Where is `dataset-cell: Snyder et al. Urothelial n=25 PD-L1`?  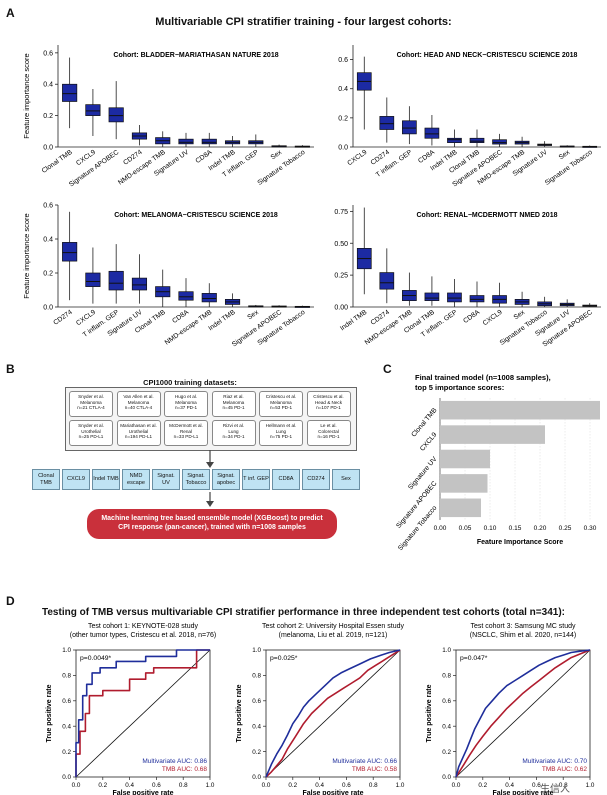
dataset-cell: Snyder et al. Urothelial n=25 PD-L1 is located at coordinates (91, 433).